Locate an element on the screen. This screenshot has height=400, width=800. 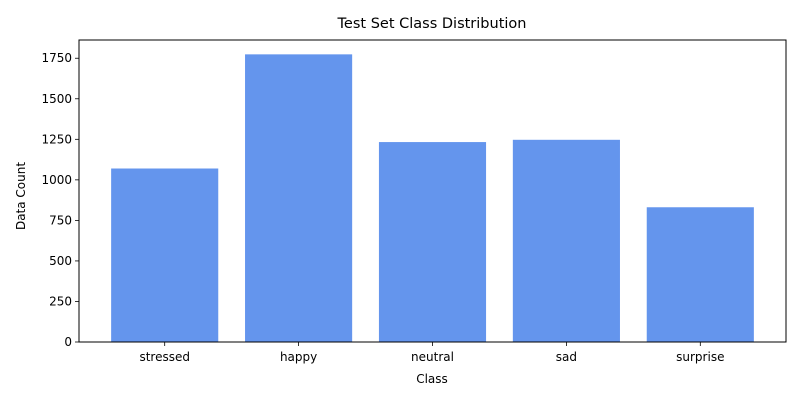
y-tick-label: 1250 is located at coordinates (56, 139).